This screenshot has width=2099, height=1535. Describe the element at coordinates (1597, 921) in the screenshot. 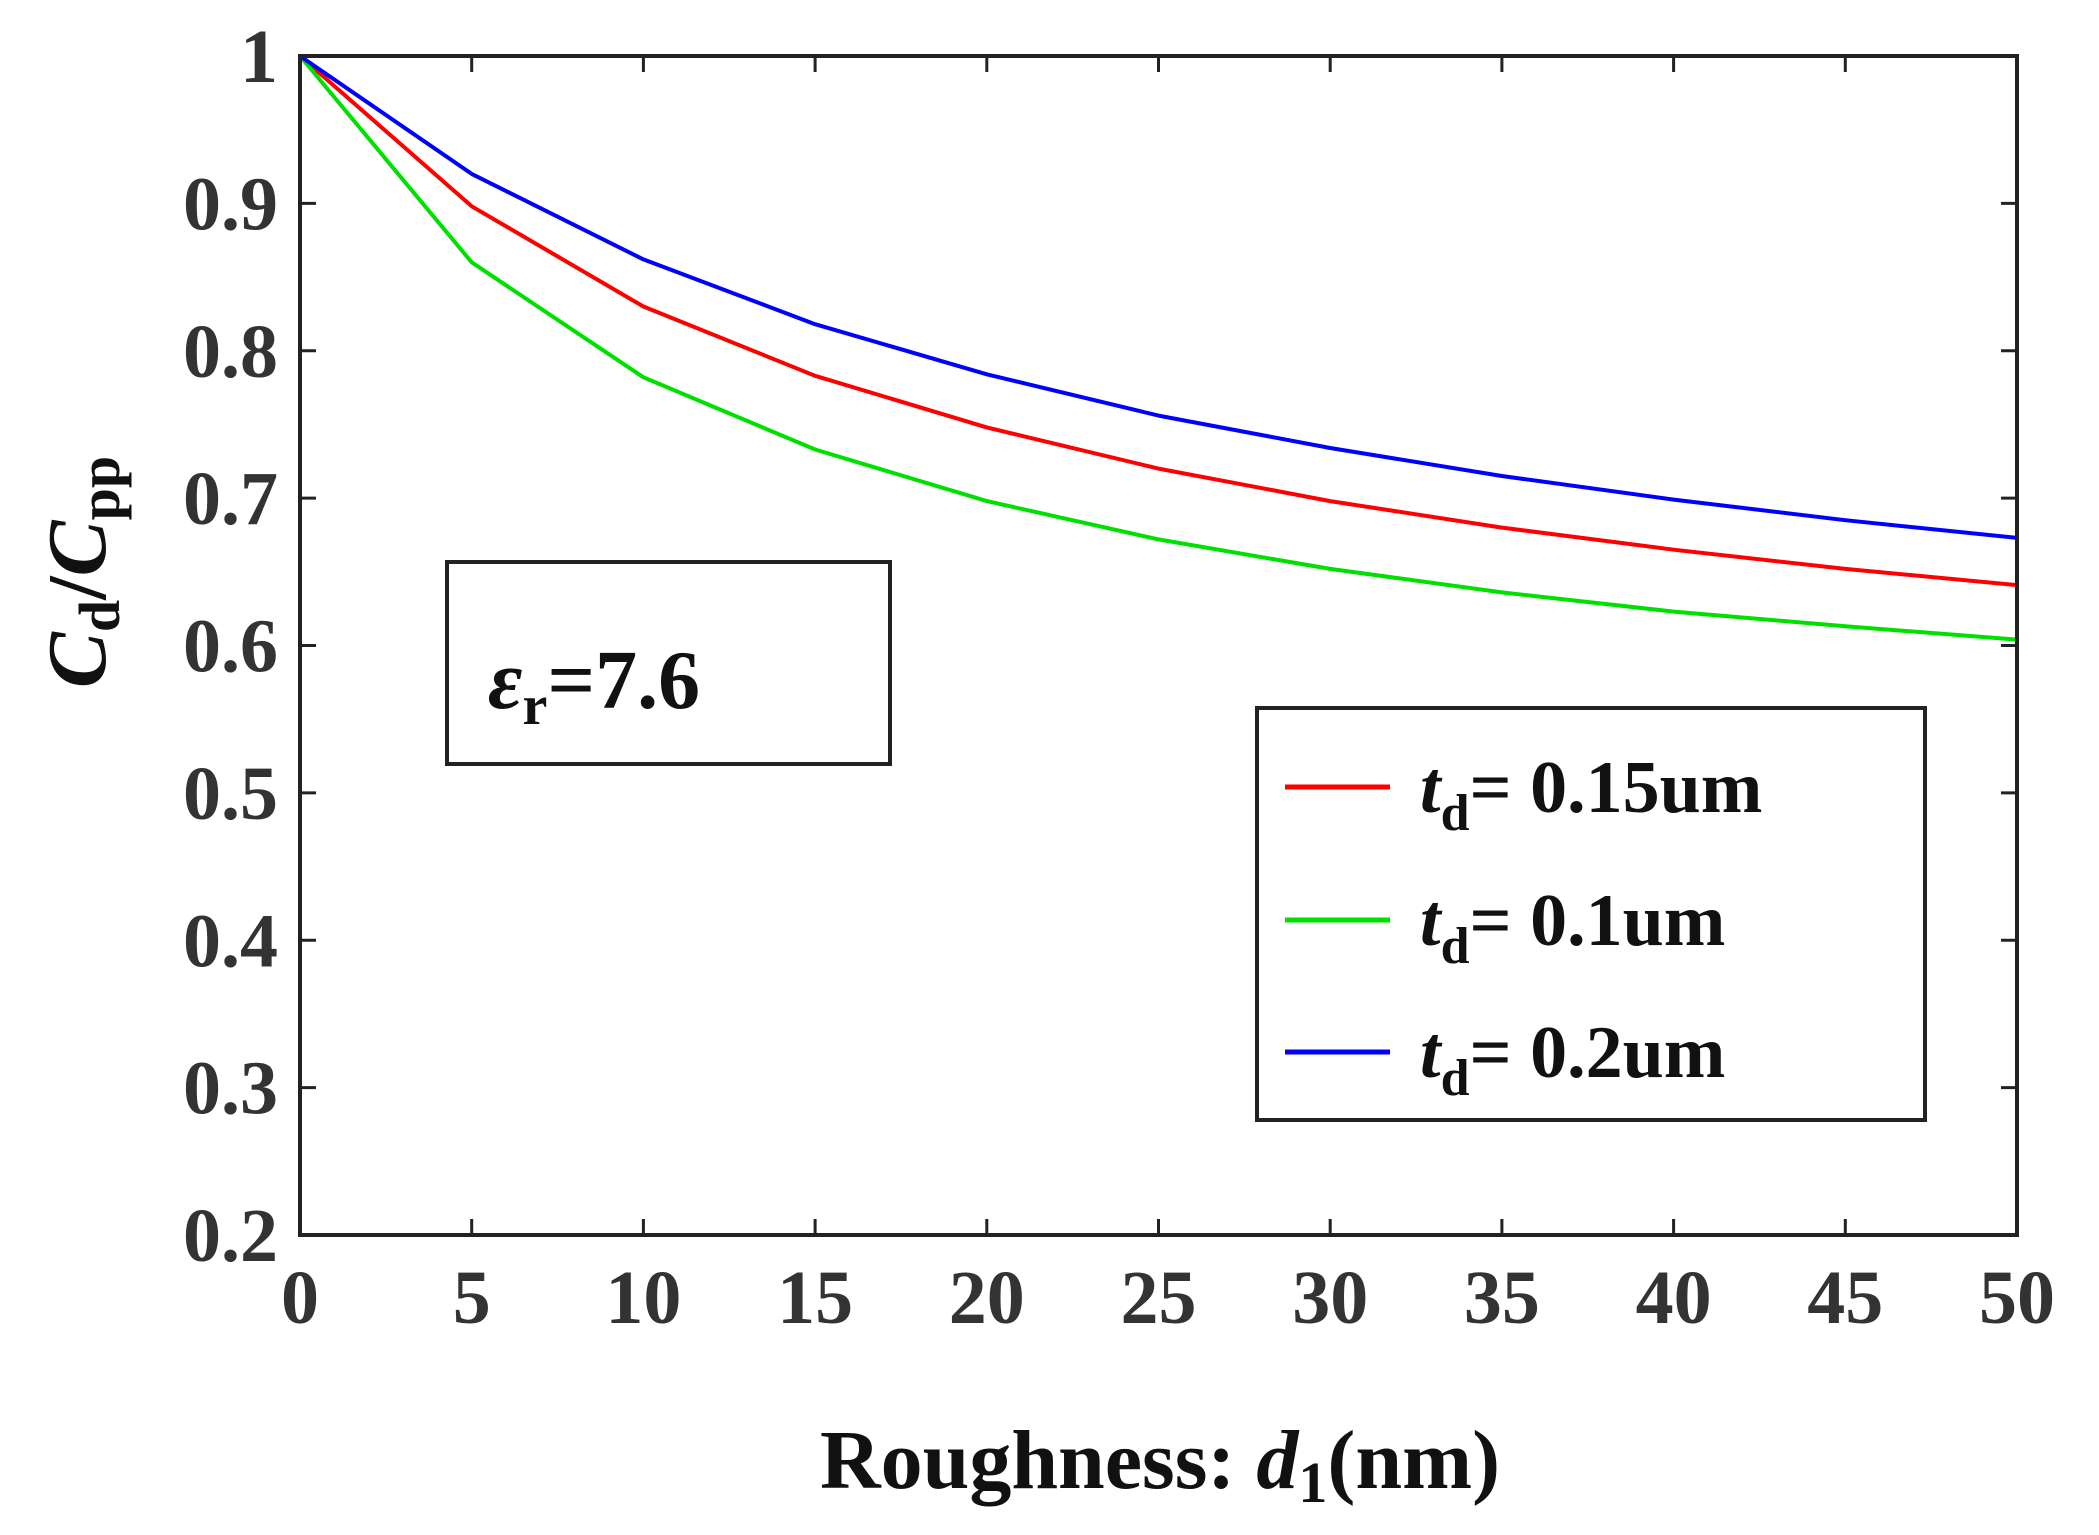

I see `legend-rest: = 0.1um` at that location.